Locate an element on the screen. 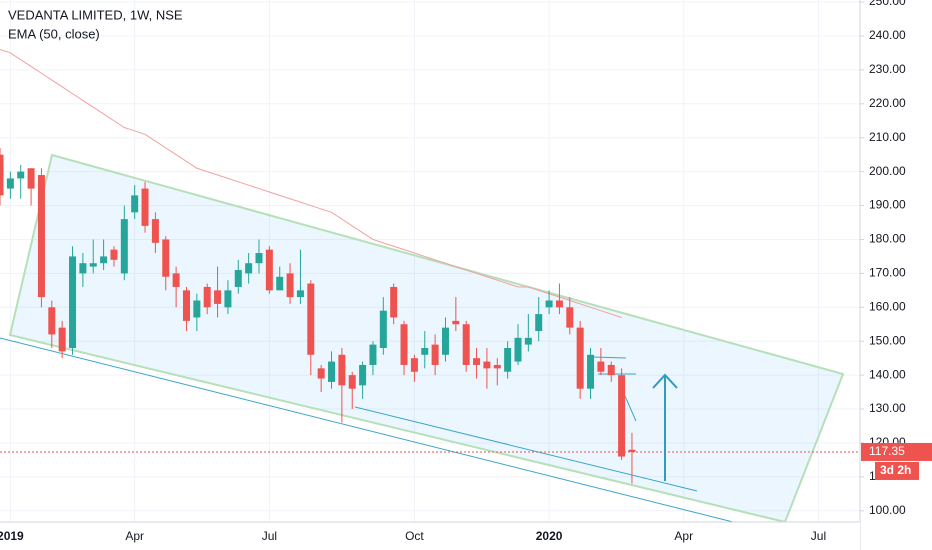 The width and height of the screenshot is (932, 550). y-tick-label: 160.00 is located at coordinates (887, 306).